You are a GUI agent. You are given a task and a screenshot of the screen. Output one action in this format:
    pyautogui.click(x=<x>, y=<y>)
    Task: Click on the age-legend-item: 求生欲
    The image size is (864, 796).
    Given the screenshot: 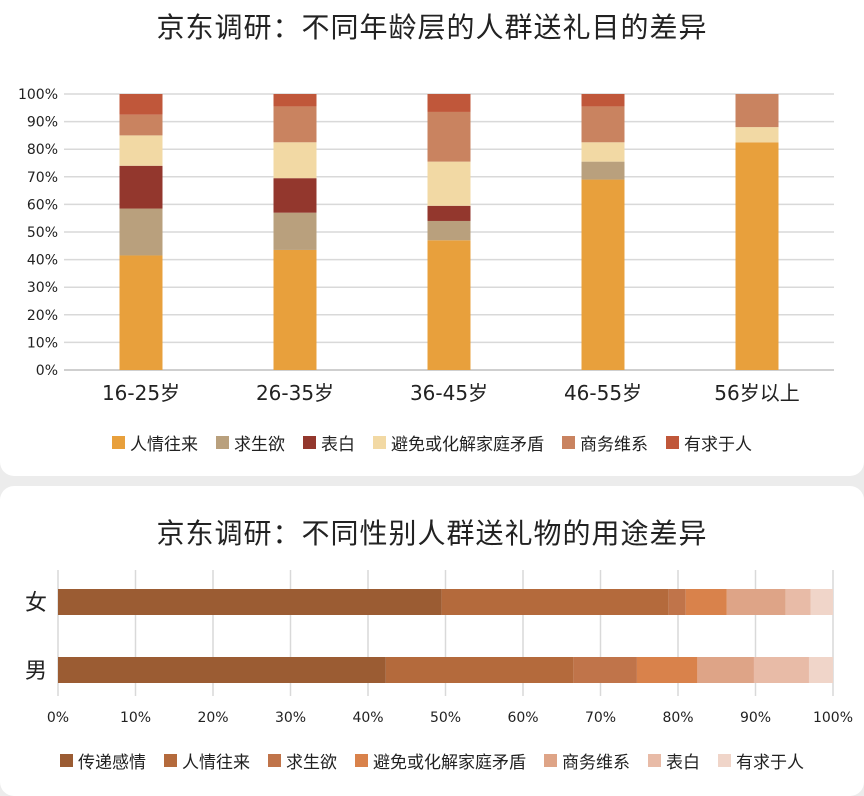 What is the action you would take?
    pyautogui.click(x=250, y=442)
    